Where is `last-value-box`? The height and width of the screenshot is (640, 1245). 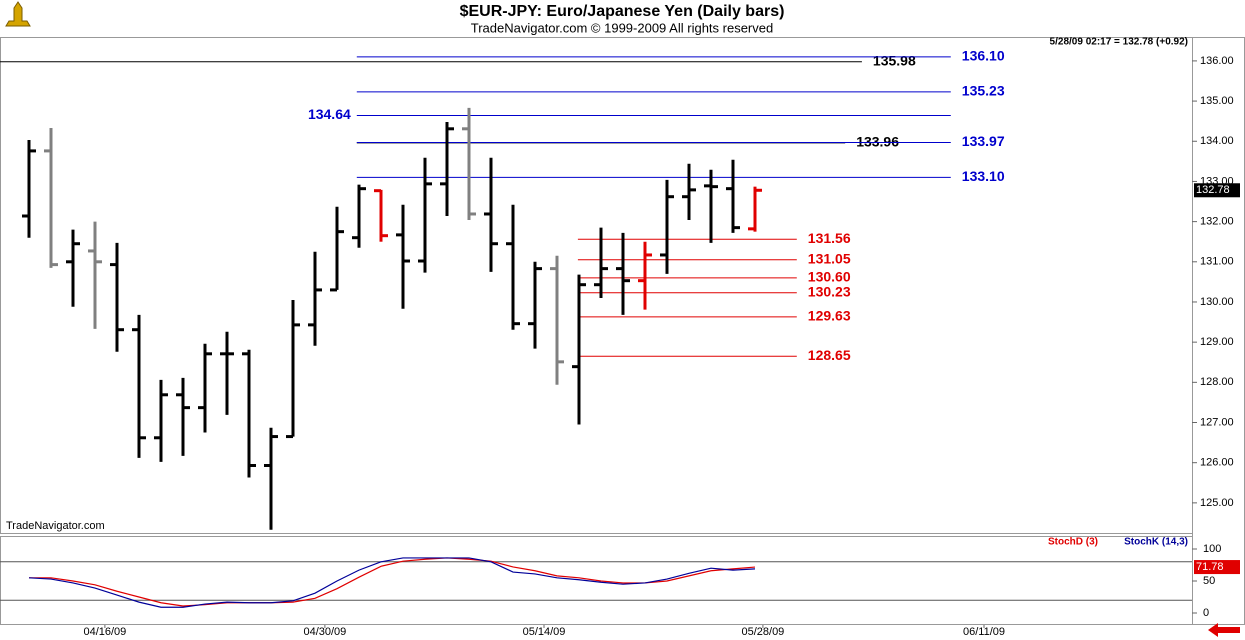
last-value-box is located at coordinates (1217, 567).